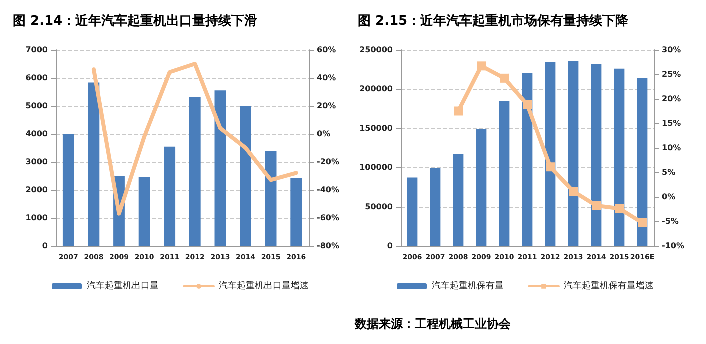 Image resolution: width=706 pixels, height=344 pixels. I want to click on y2-tick-label: -20%, so click(328, 162).